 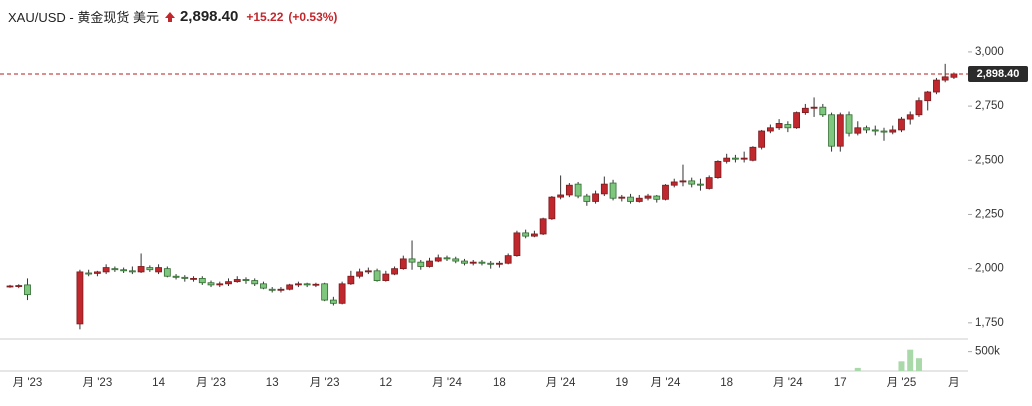 I want to click on last-price-box, so click(x=998, y=73).